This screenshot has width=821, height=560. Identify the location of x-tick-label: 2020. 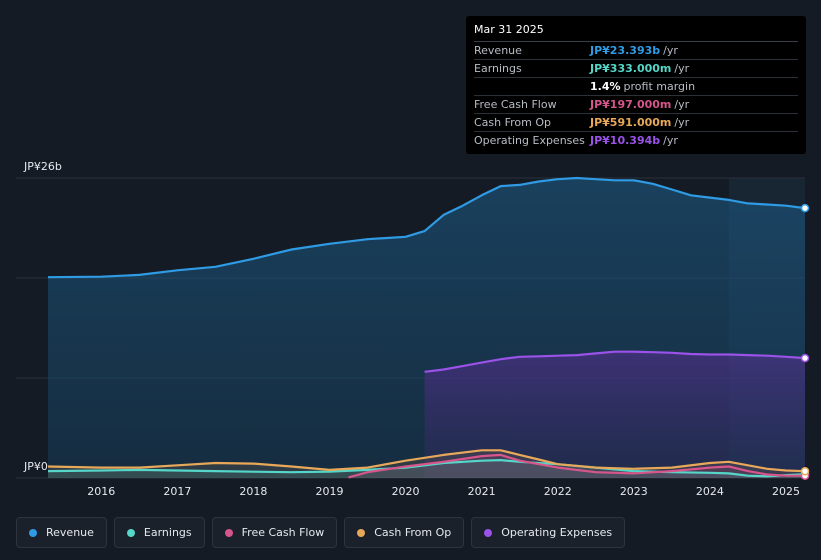
(406, 491).